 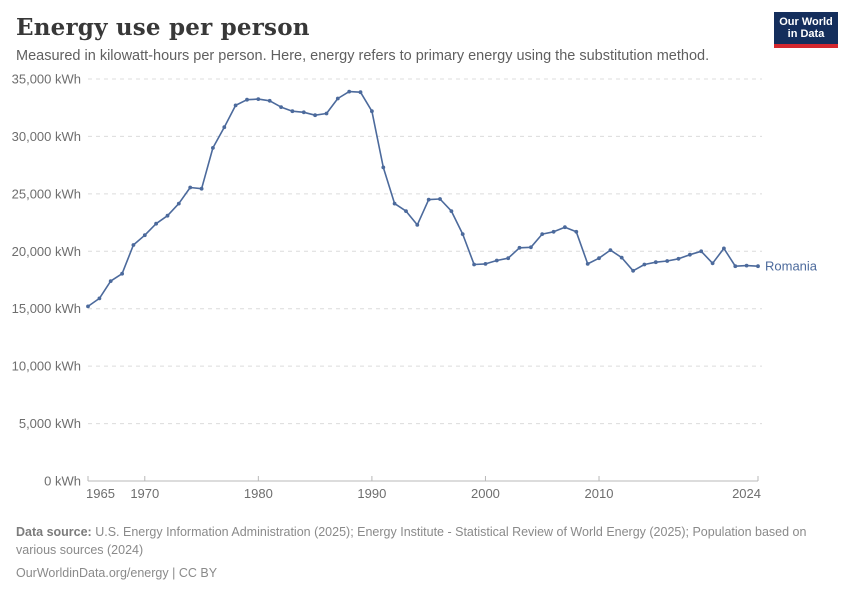 What do you see at coordinates (746, 493) in the screenshot?
I see `x-axis-tick-label: 2024` at bounding box center [746, 493].